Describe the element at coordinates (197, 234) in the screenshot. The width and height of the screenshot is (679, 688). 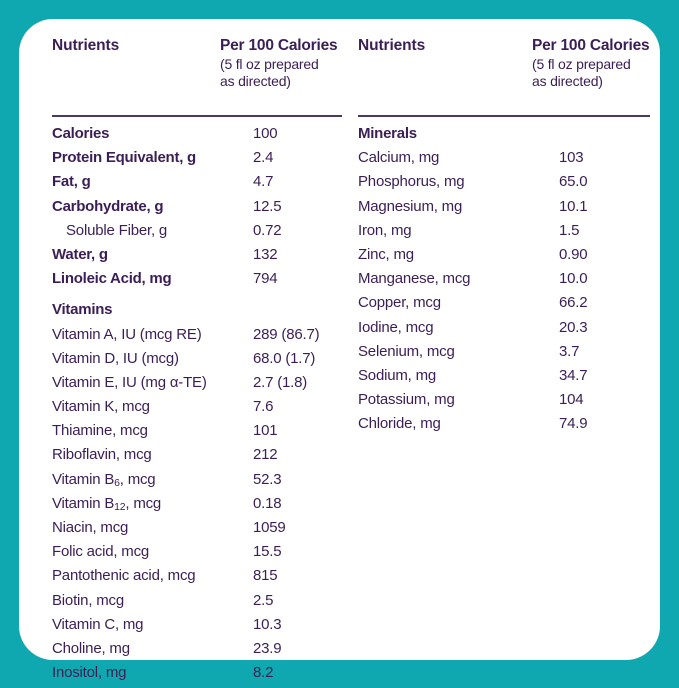
I see `nutrient-row: Soluble Fiber, g 0.72` at that location.